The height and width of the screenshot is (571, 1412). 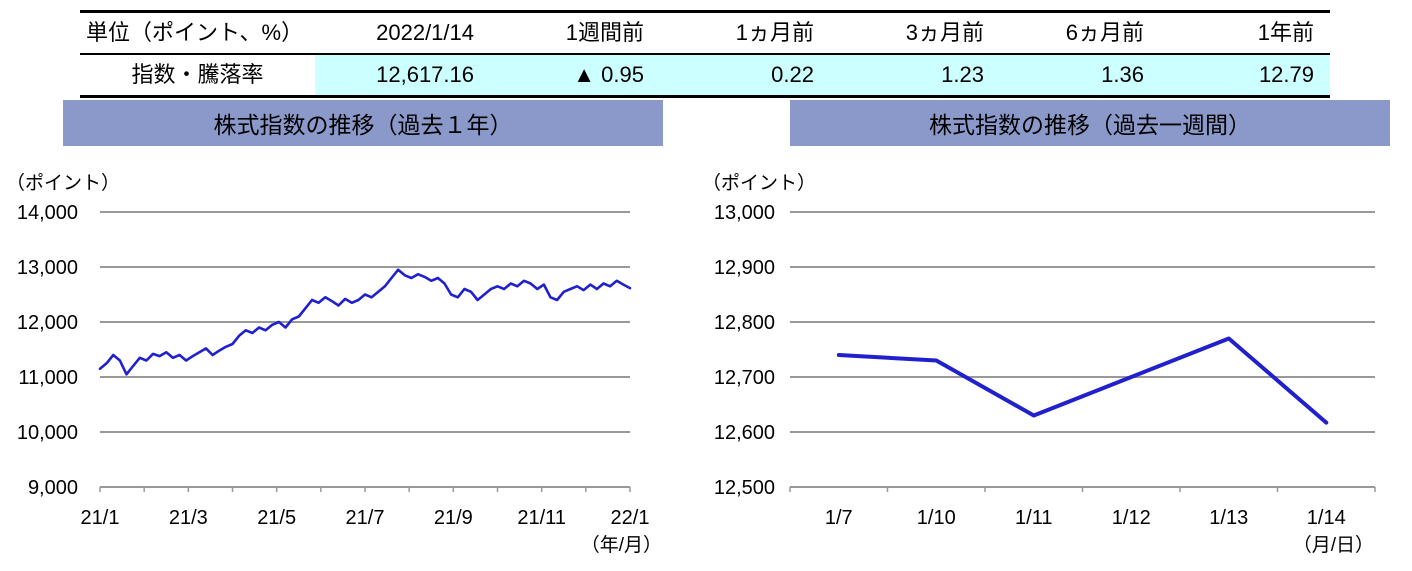 What do you see at coordinates (915, 75) in the screenshot?
I see `value-3month-change: 1.23` at bounding box center [915, 75].